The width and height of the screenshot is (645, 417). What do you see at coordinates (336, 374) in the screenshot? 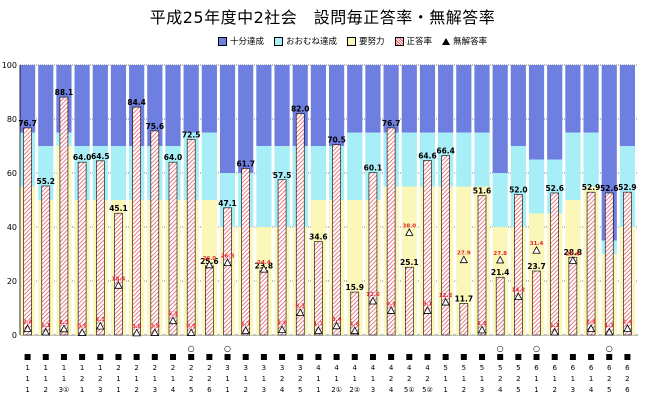
I see `x-tick-label: 4 1 2①` at bounding box center [336, 374].